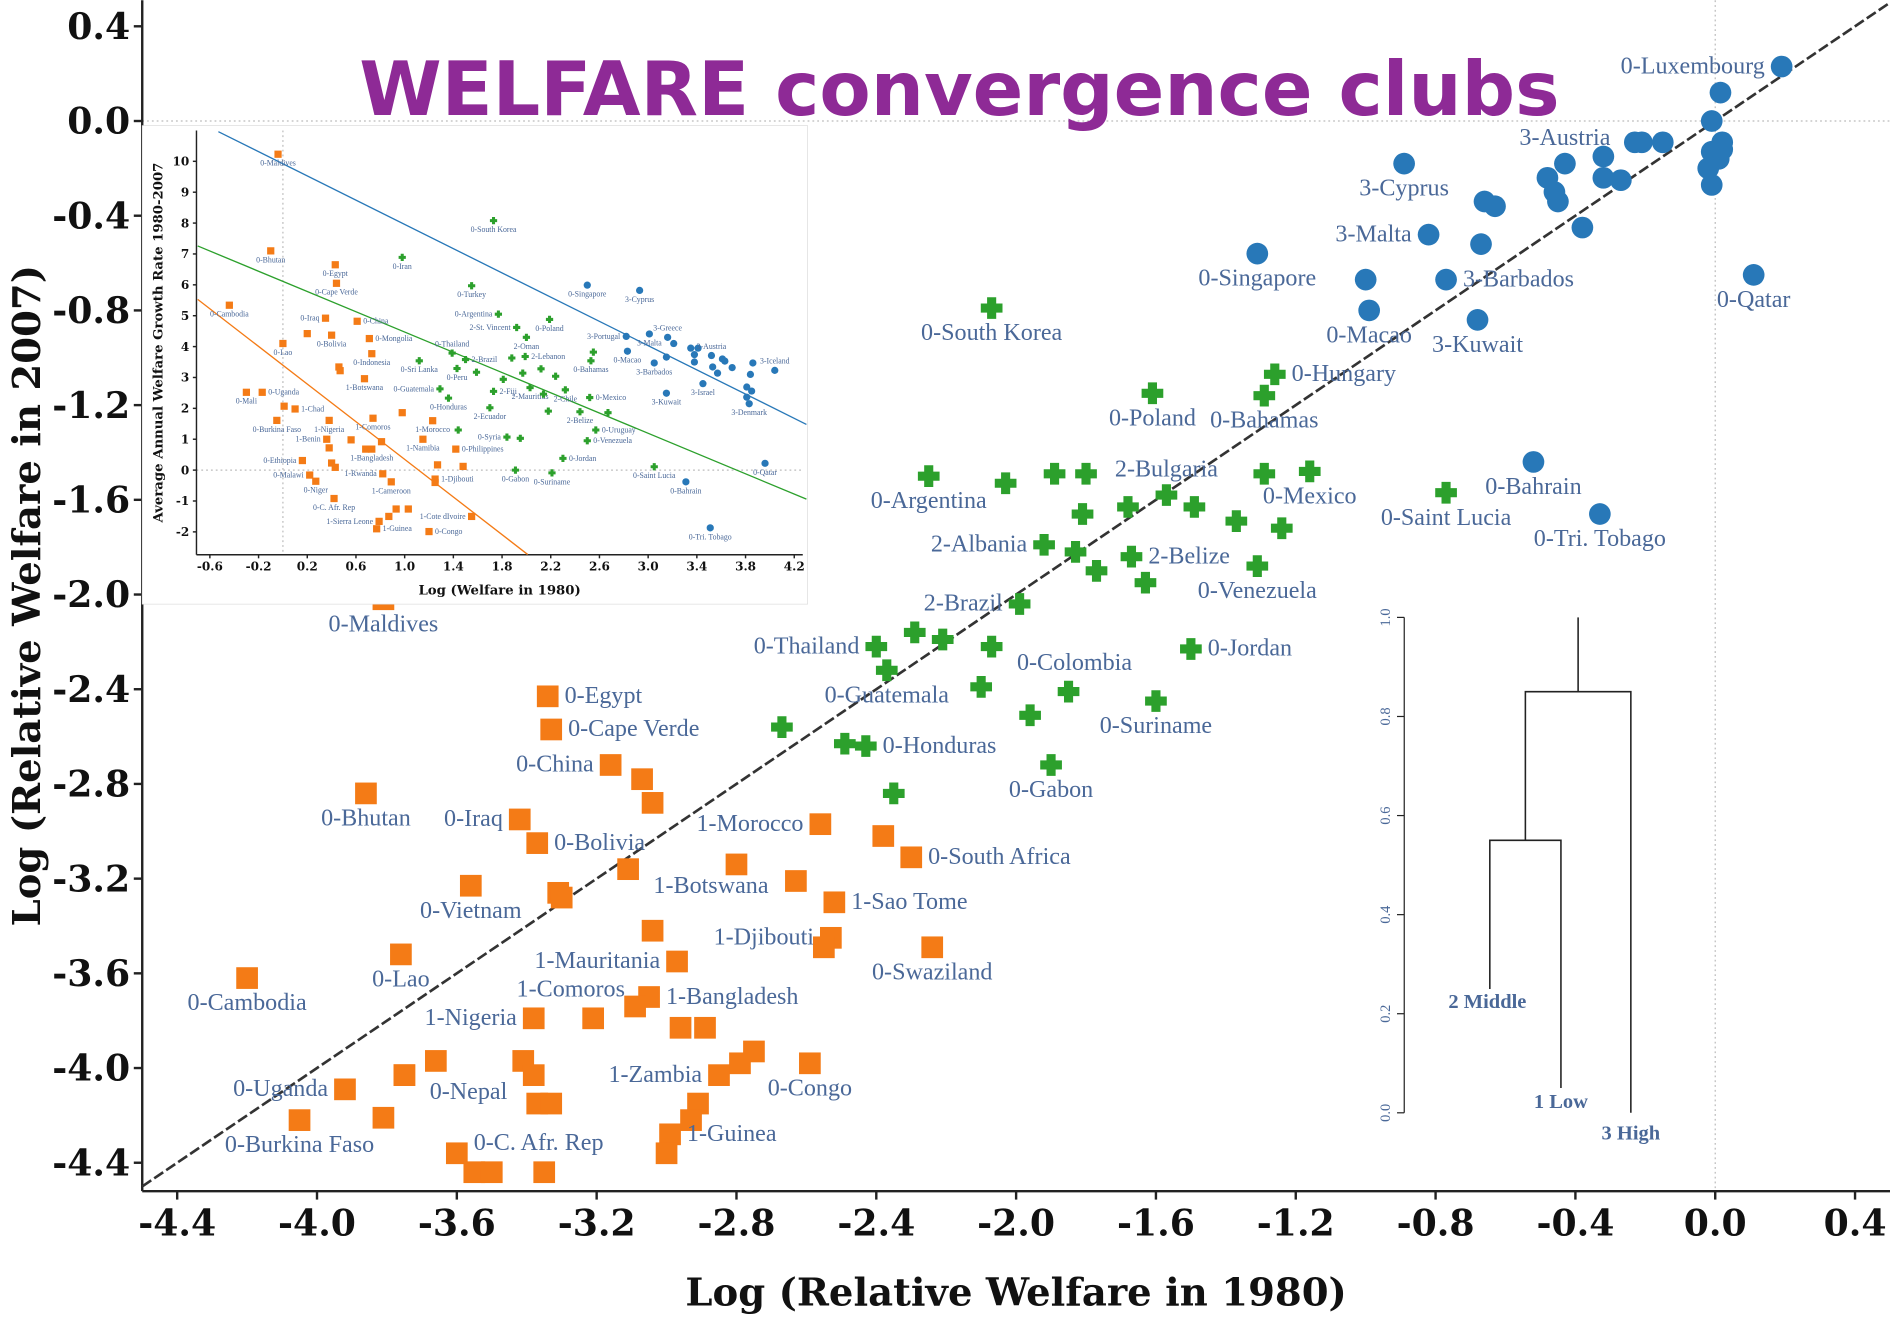 The height and width of the screenshot is (1324, 1890). Describe the element at coordinates (307, 566) in the screenshot. I see `x-tick-label: 0.2` at that location.